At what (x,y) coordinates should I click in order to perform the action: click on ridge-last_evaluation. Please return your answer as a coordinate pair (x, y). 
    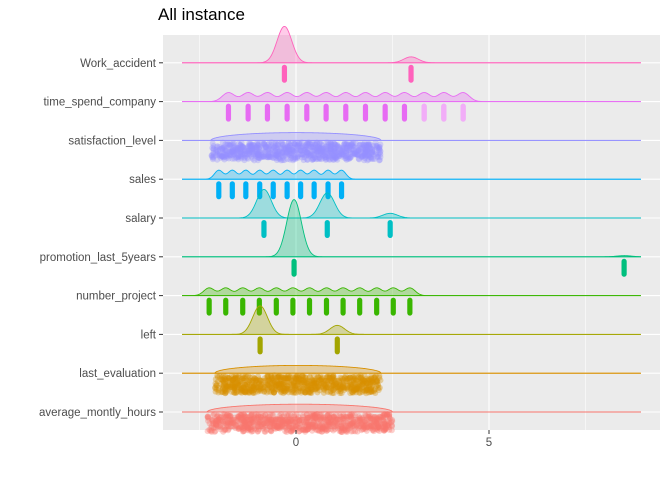
    Looking at the image, I should click on (411, 380).